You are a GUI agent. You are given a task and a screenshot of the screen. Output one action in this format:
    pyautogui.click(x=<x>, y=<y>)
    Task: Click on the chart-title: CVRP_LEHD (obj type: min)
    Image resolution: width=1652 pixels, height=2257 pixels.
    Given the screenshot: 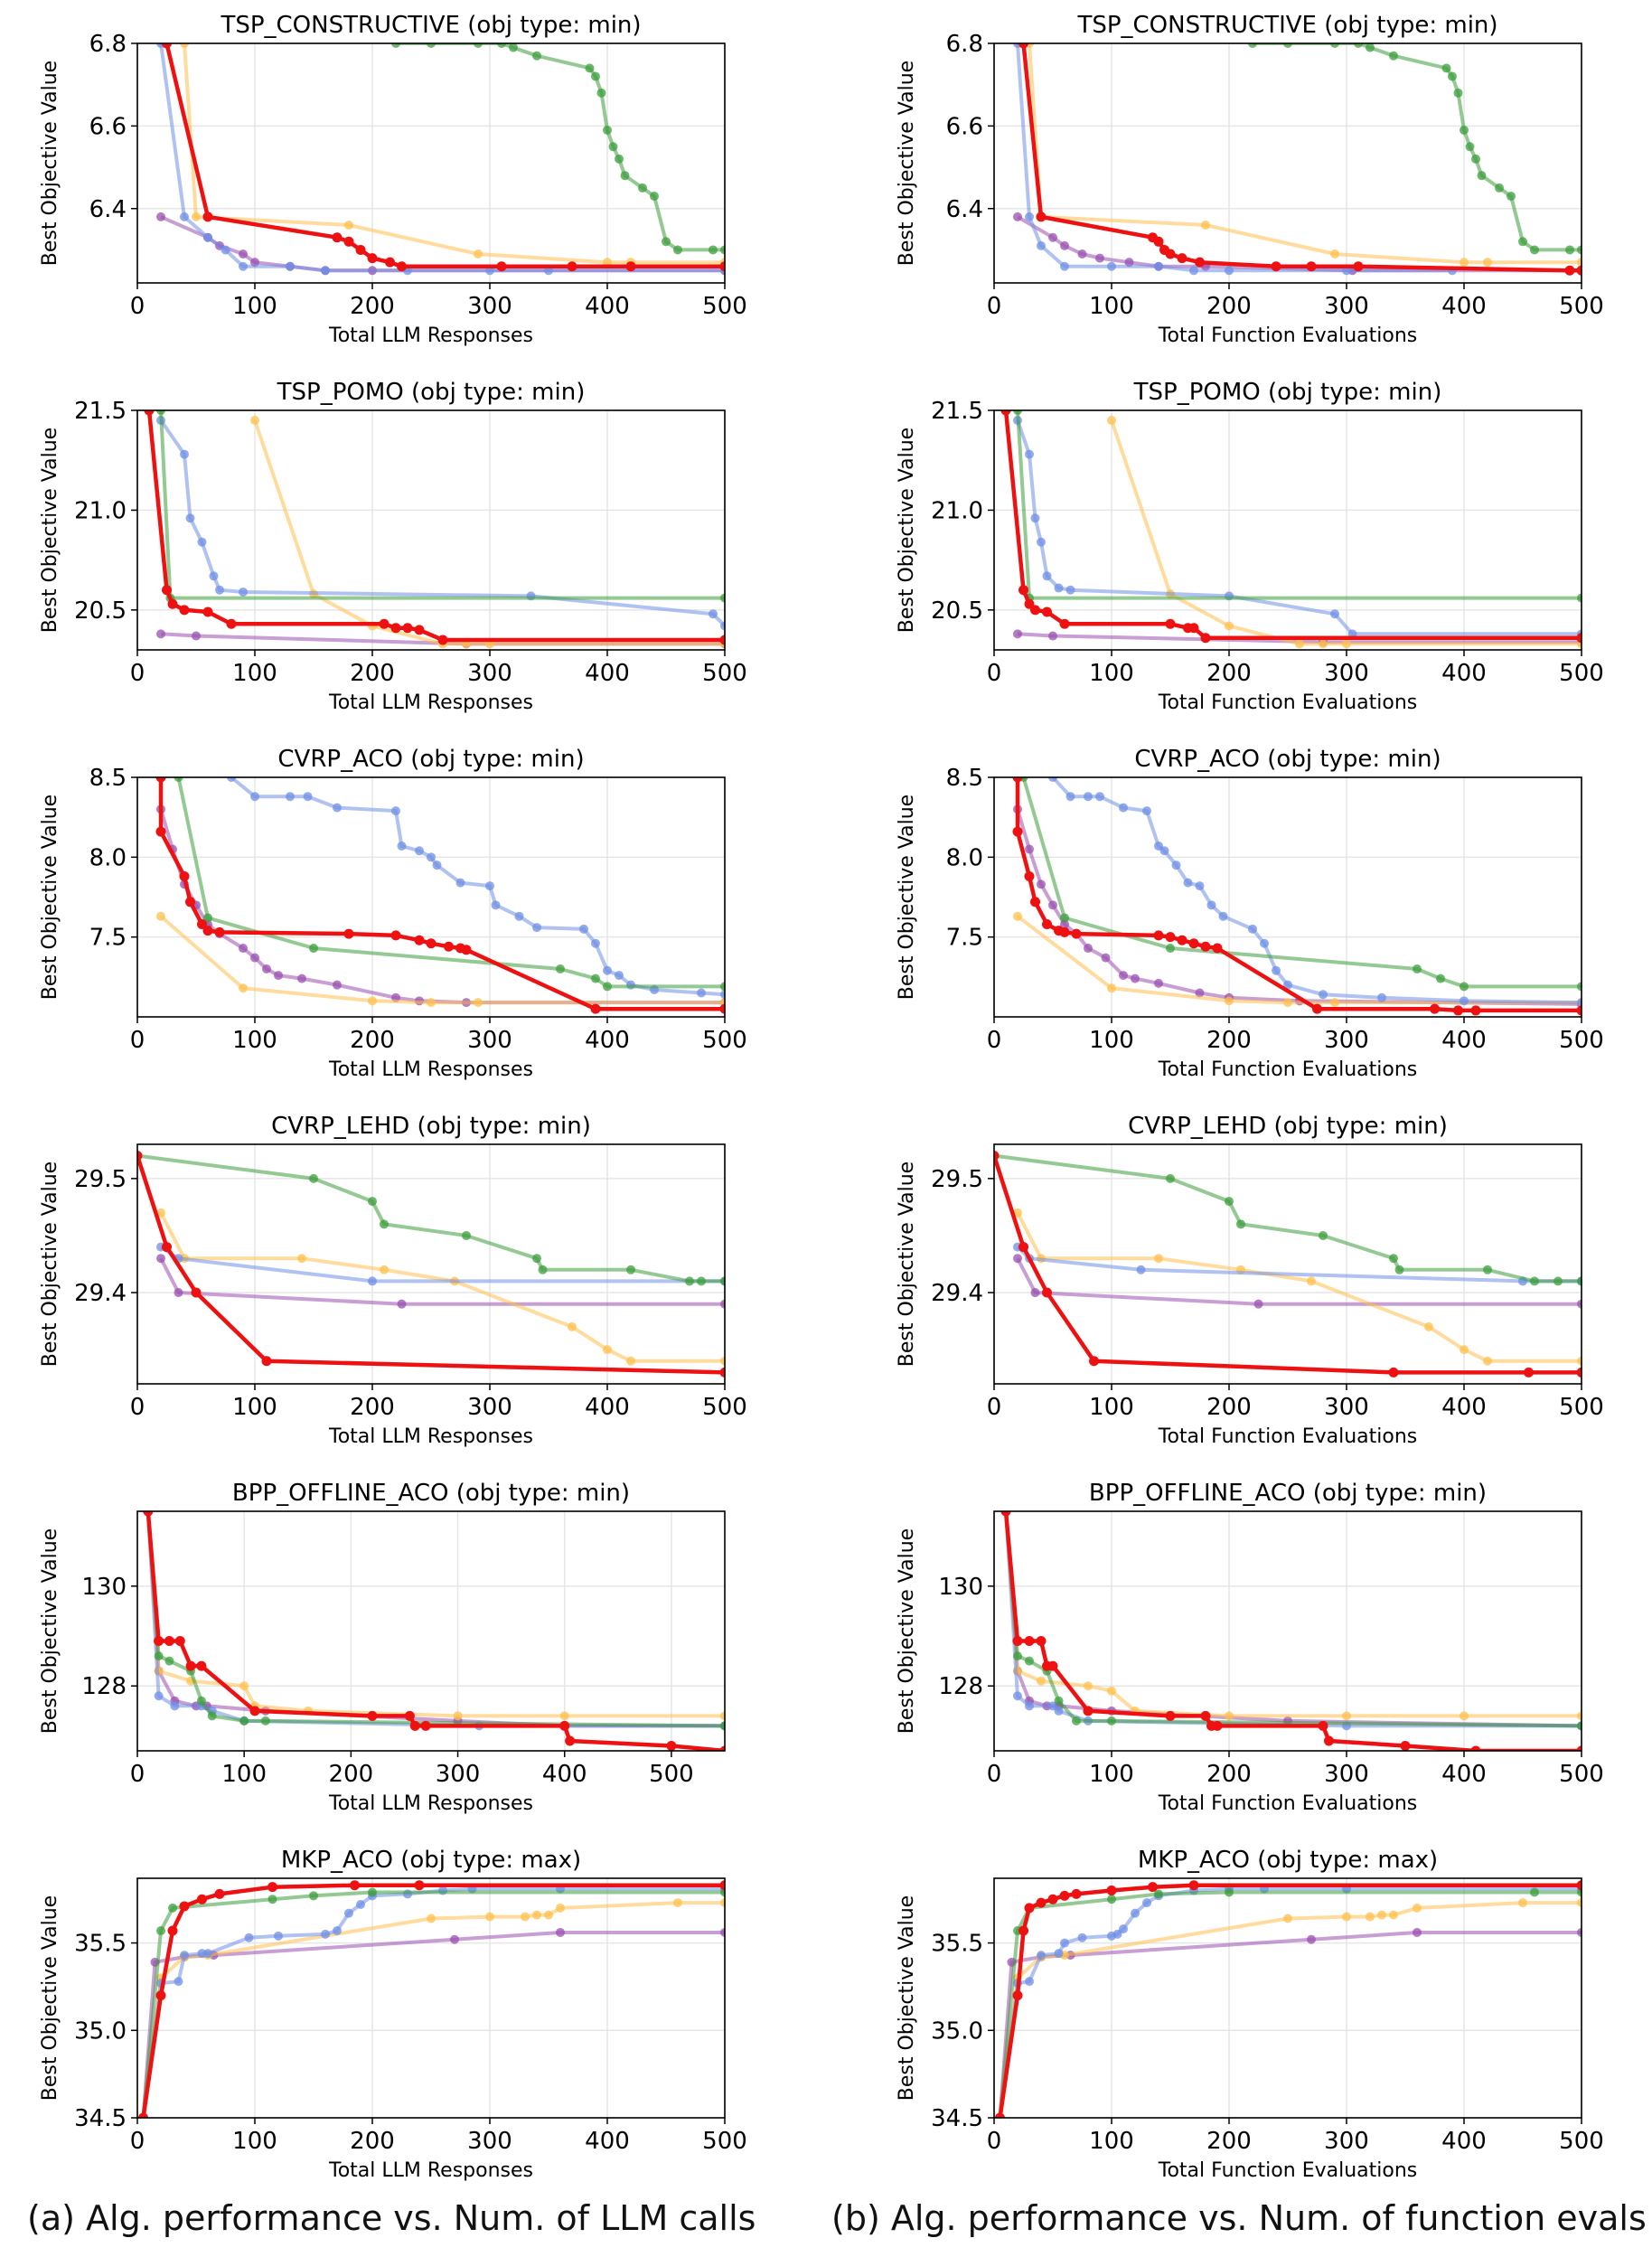 What is the action you would take?
    pyautogui.click(x=1288, y=1126)
    